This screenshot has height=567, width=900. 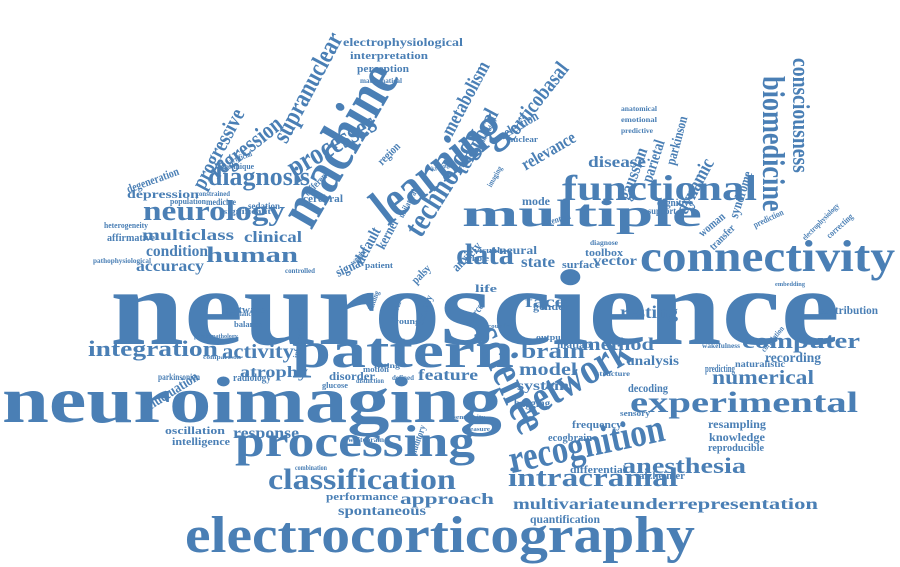 What do you see at coordinates (323, 199) in the screenshot?
I see `cloud-word-cerebral: cerebral` at bounding box center [323, 199].